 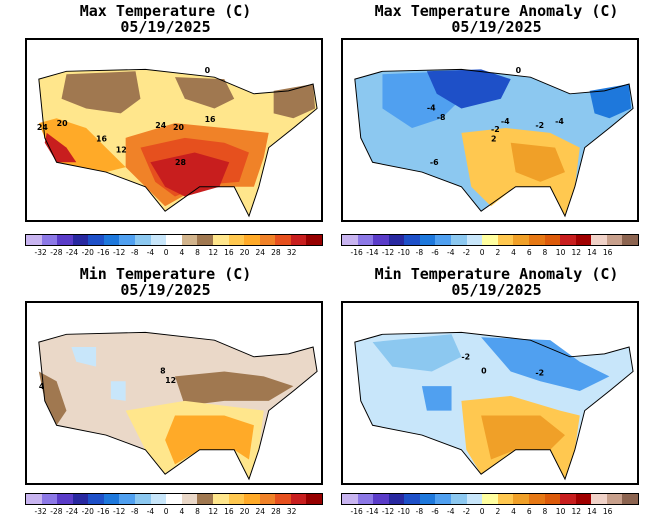 What do you see at coordinates (72, 511) in the screenshot?
I see `colorbar-tick-label: -24` at bounding box center [72, 511].